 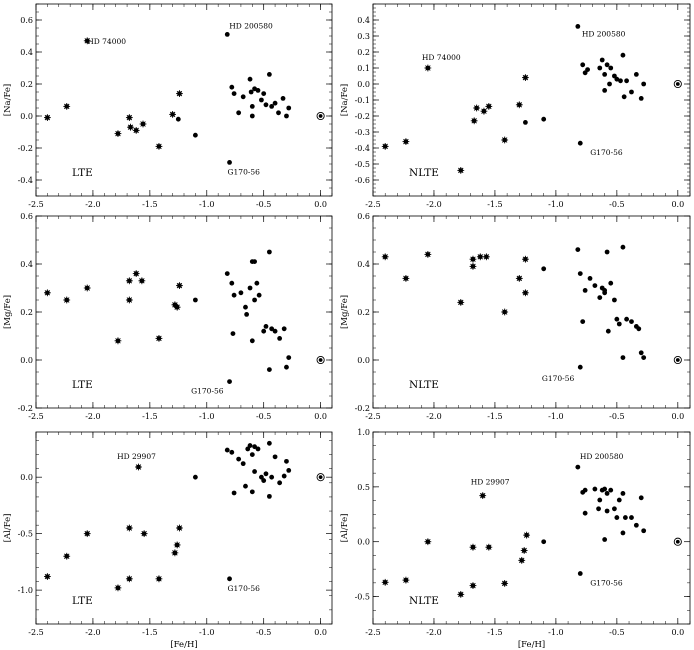 I want to click on sun-core, so click(x=320, y=360).